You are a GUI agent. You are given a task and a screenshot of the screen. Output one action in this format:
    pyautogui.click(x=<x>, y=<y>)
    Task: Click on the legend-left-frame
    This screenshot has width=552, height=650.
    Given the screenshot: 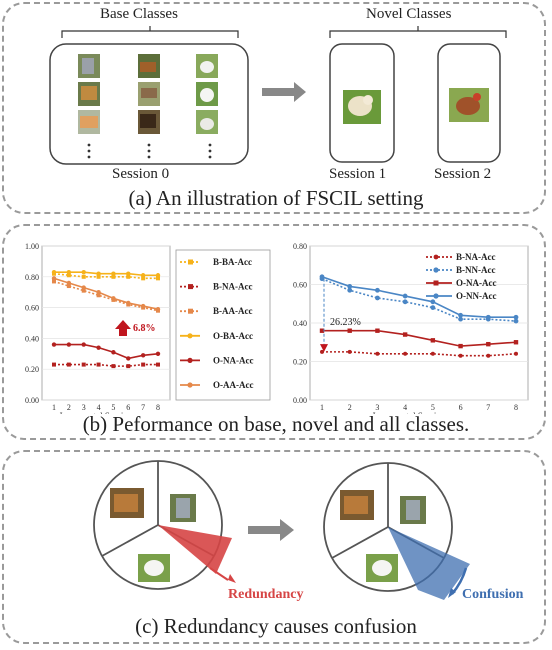 What is the action you would take?
    pyautogui.click(x=223, y=325)
    